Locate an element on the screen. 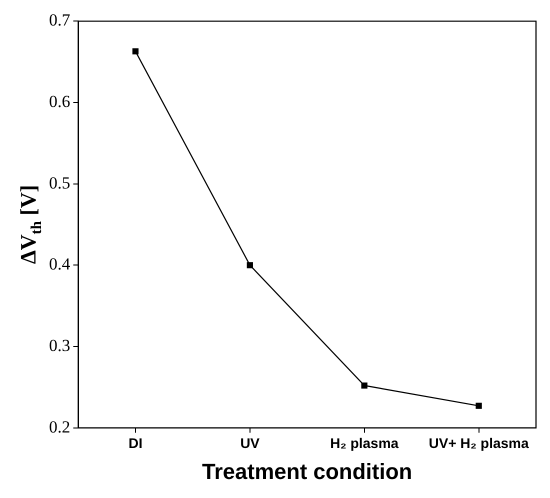  y-tick-label: 0.6 is located at coordinates (59, 101).